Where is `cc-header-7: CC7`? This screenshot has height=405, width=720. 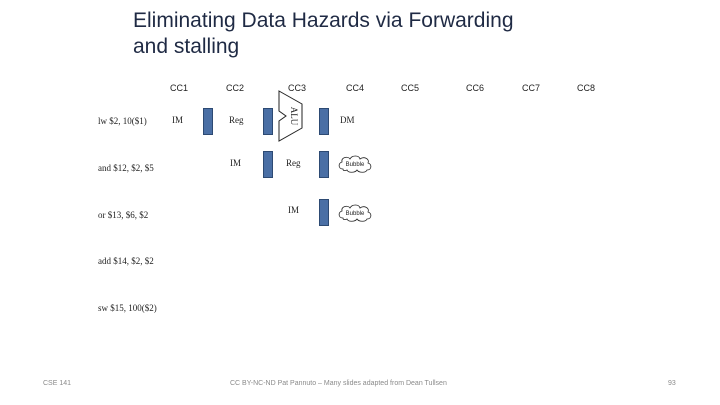 cc-header-7: CC7 is located at coordinates (531, 88).